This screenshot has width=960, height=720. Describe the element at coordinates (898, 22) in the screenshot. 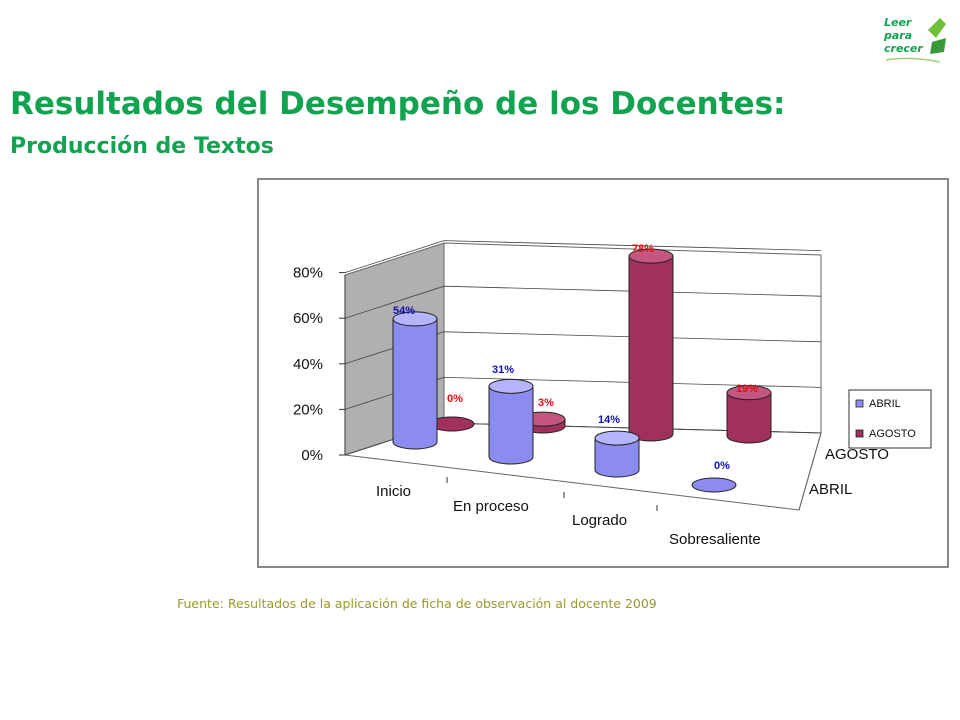

I see `logo-line: Leer` at that location.